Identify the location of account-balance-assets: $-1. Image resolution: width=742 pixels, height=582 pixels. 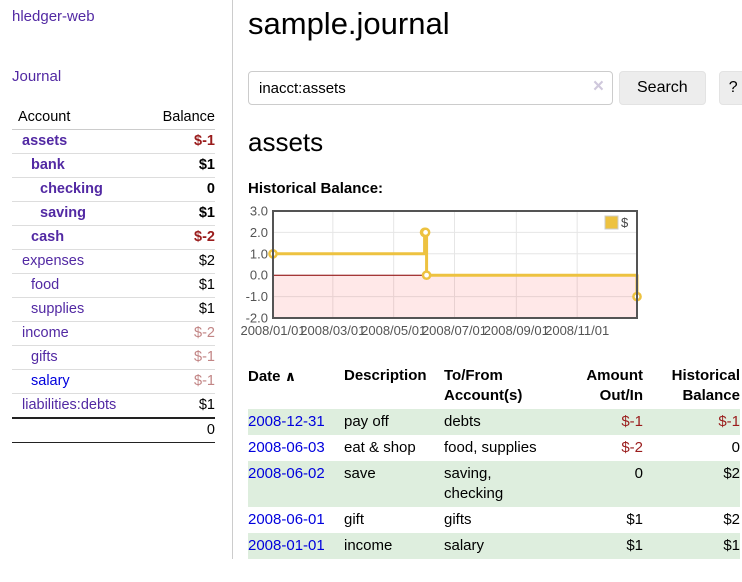
(185, 141).